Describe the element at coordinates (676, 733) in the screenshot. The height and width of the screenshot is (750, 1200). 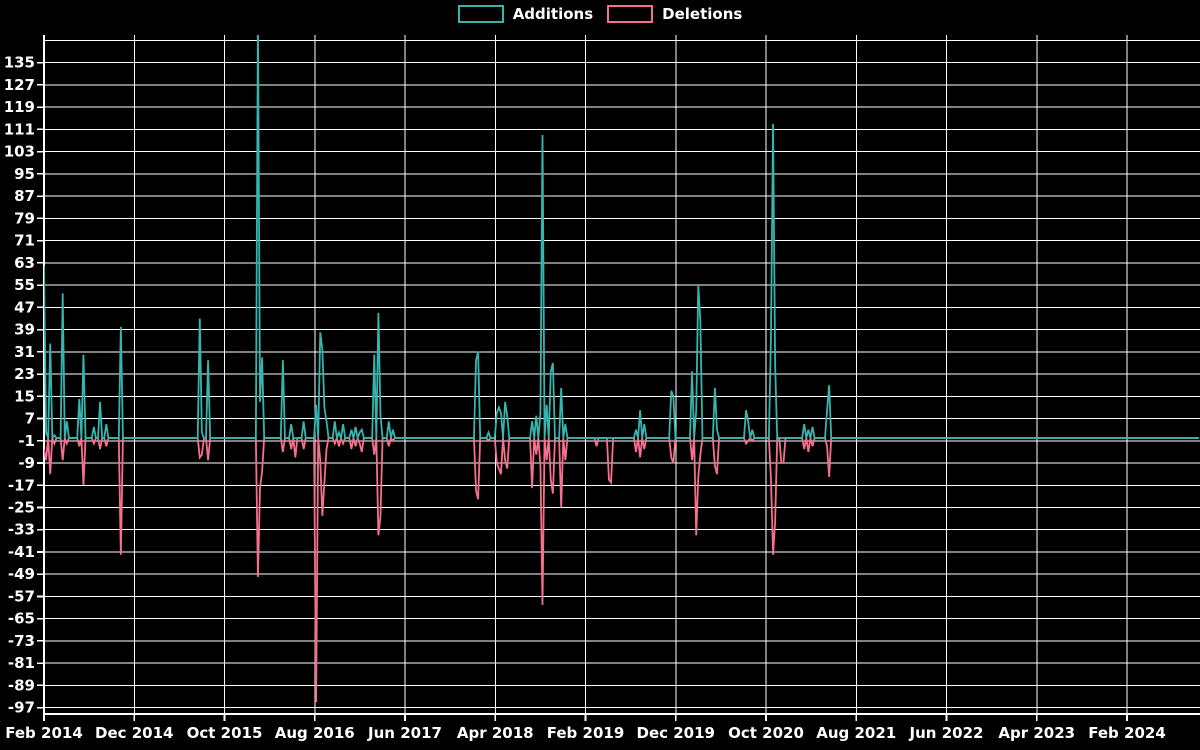
I see `x-tick-label: Dec 2019` at that location.